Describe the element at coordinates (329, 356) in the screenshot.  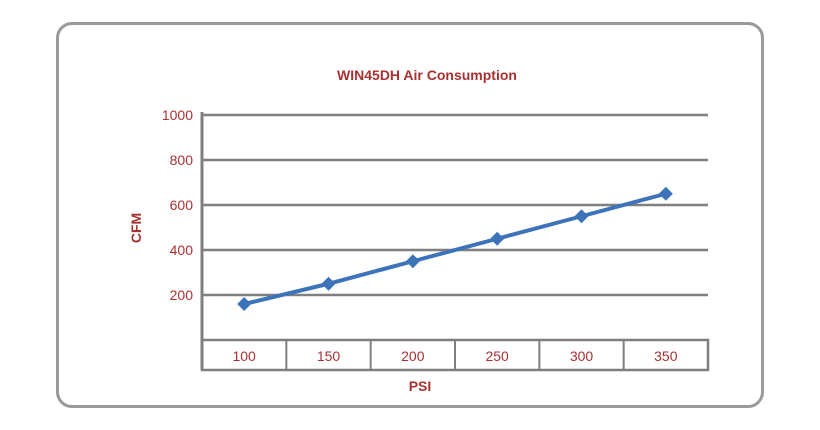
I see `x-tick-label: 150` at that location.